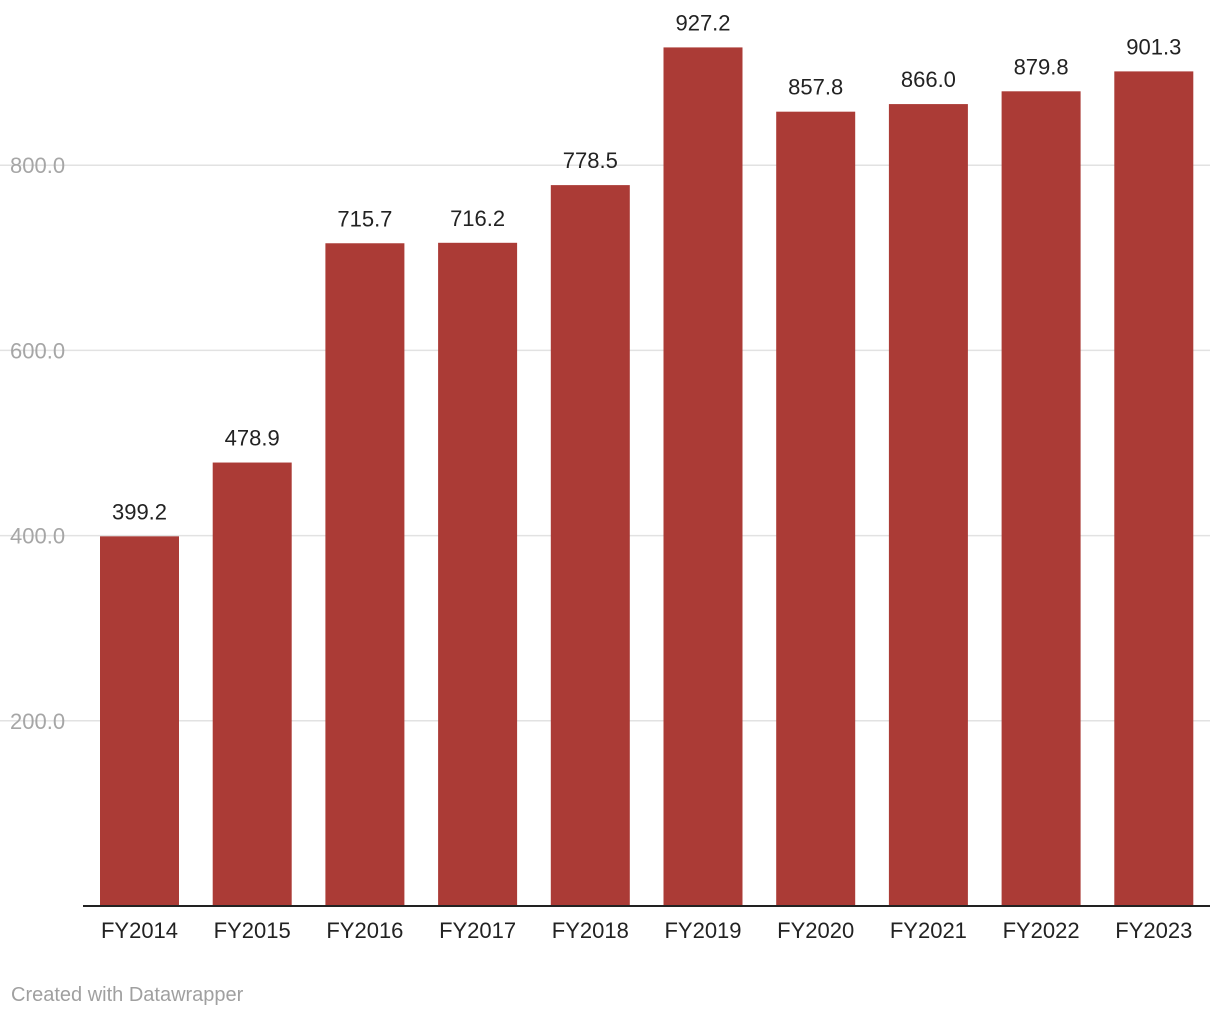 The height and width of the screenshot is (1020, 1220). Describe the element at coordinates (37, 443) in the screenshot. I see `y-axis-ticks: 200.0 400.0 600.0 800.0` at that location.